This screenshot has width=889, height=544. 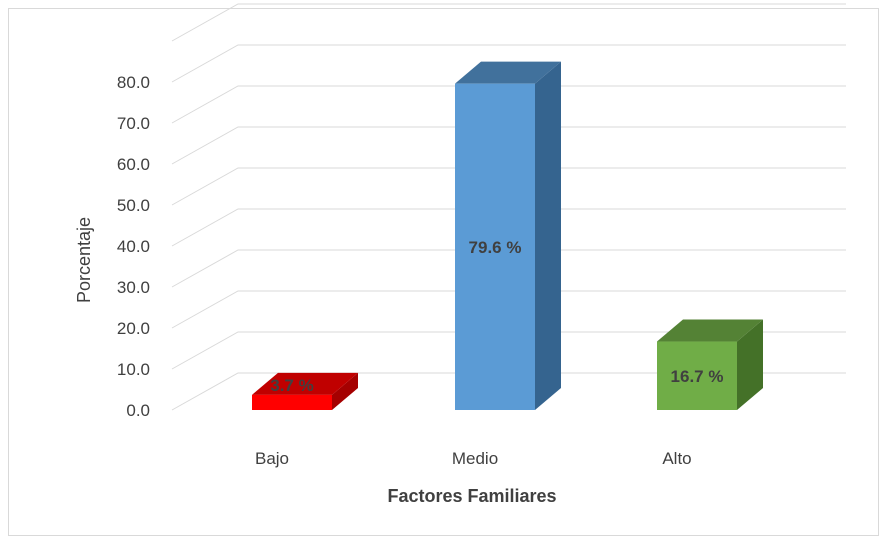 I want to click on y-tick-label: 80.0, so click(x=133, y=82).